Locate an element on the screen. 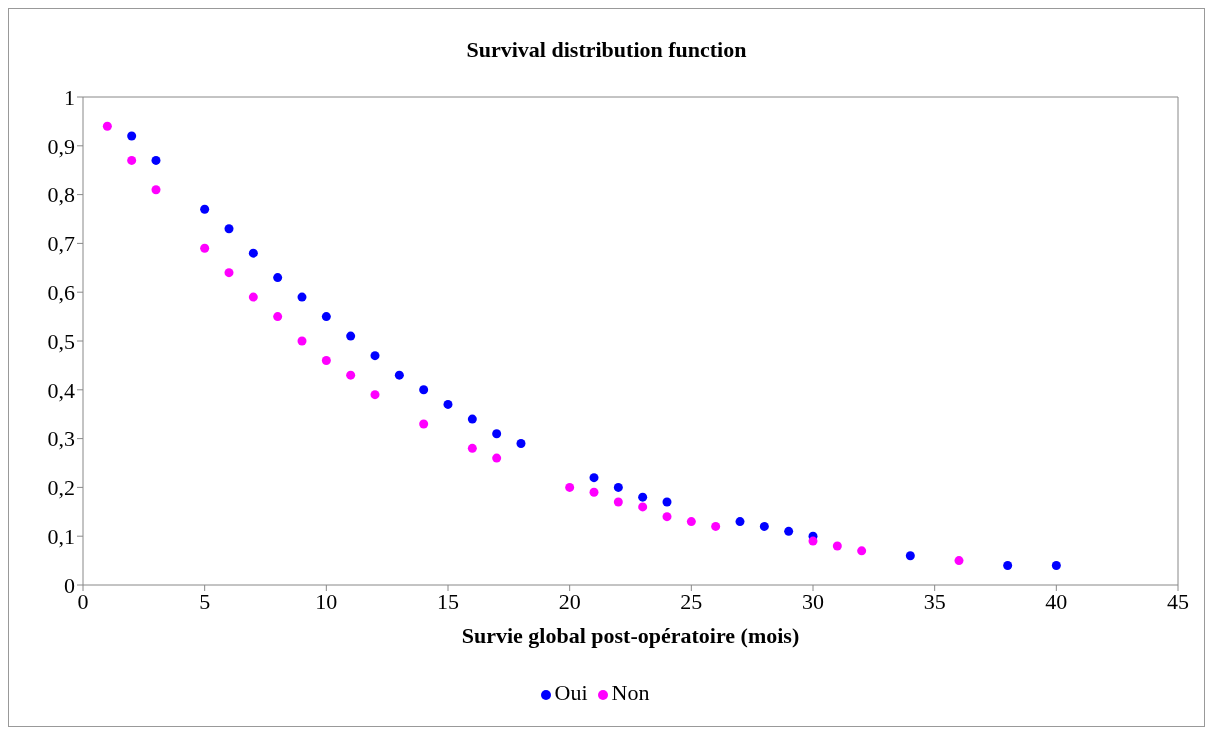 The height and width of the screenshot is (733, 1211). x-tick-label: 5 is located at coordinates (205, 601).